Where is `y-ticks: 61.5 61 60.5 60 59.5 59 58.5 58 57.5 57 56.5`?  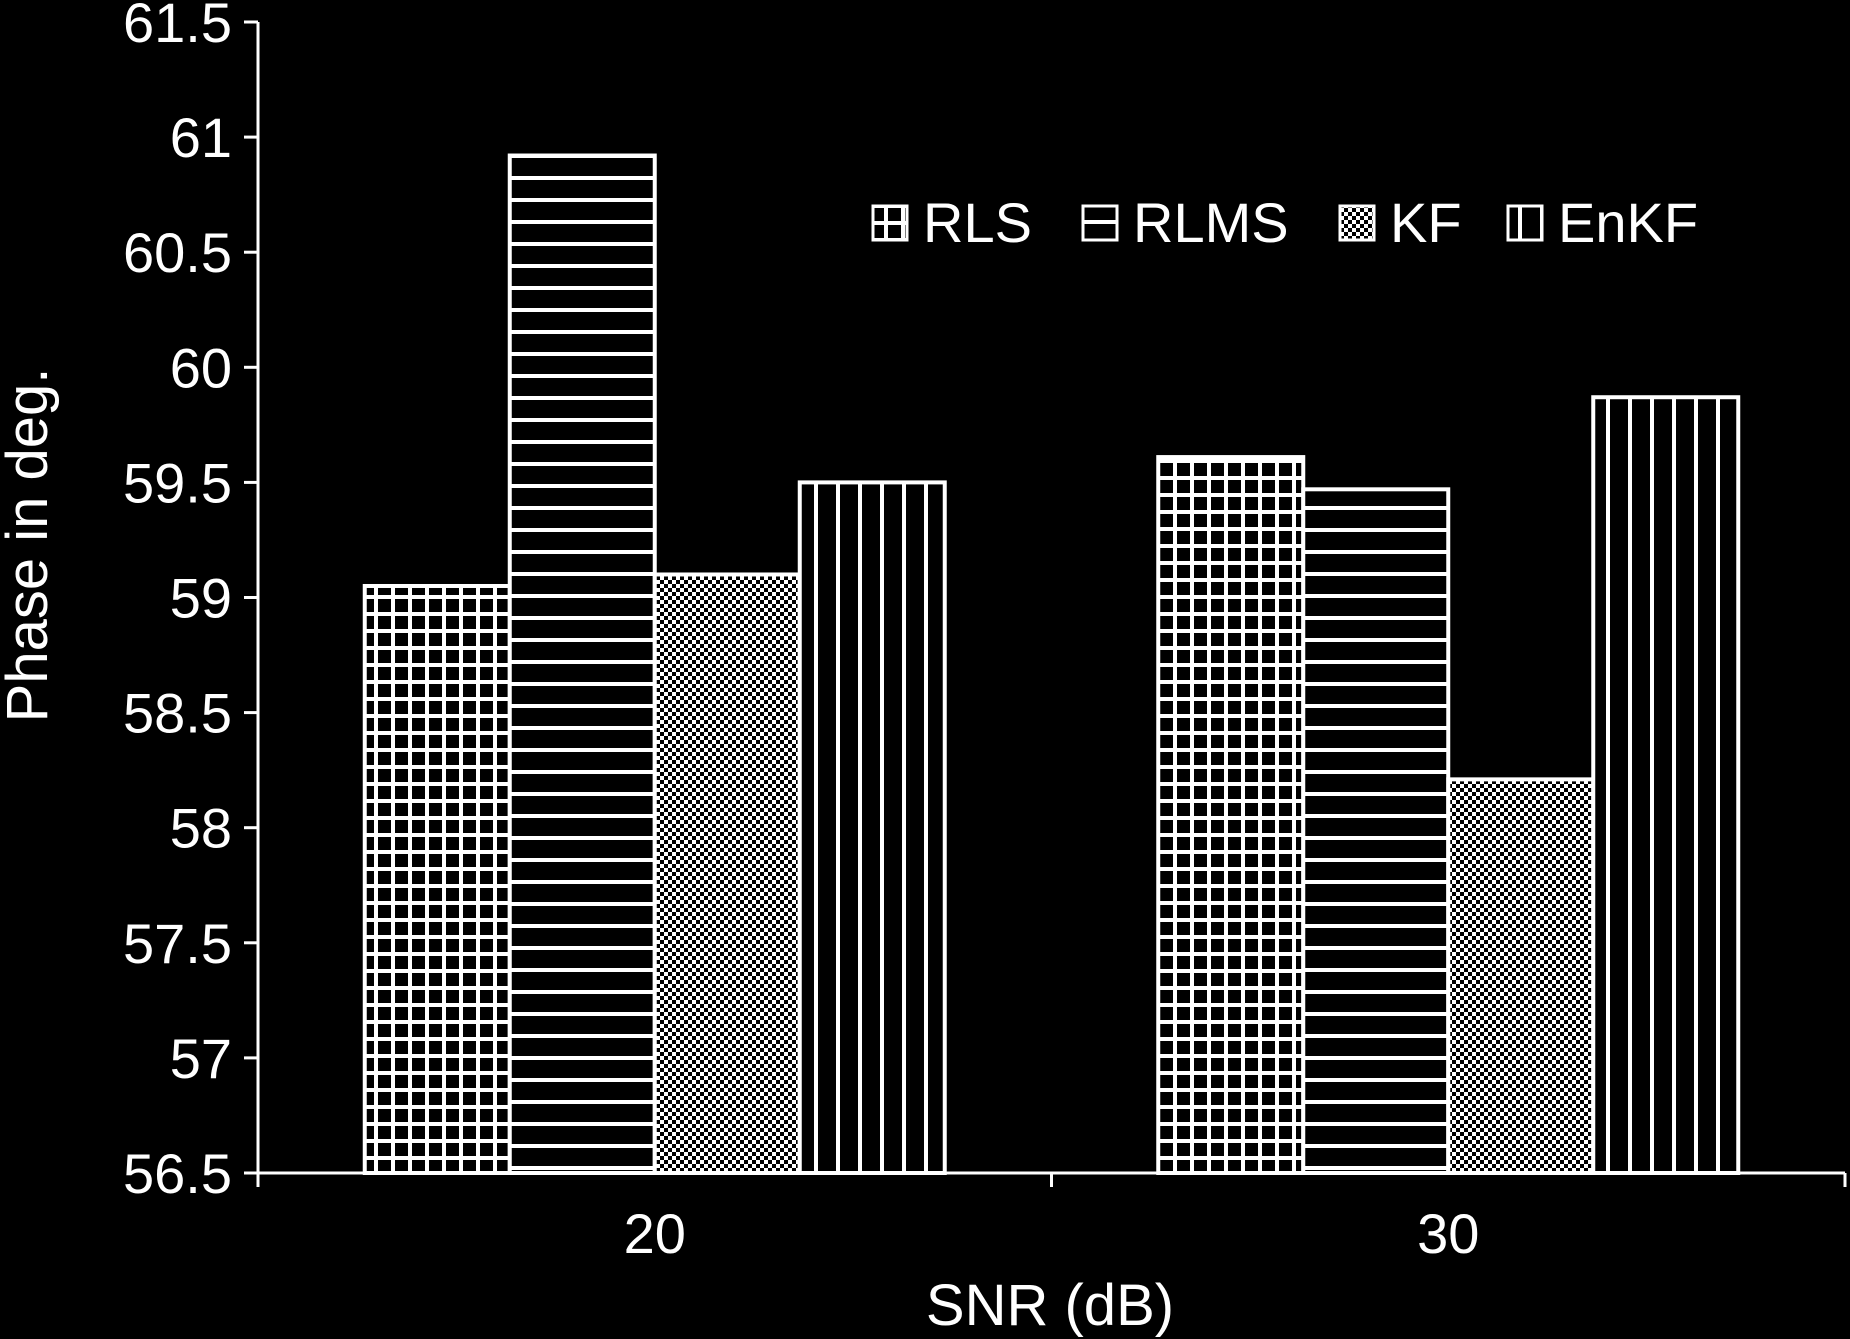 y-ticks: 61.5 61 60.5 60 59.5 59 58.5 58 57.5 57 56.5 is located at coordinates (190, 602).